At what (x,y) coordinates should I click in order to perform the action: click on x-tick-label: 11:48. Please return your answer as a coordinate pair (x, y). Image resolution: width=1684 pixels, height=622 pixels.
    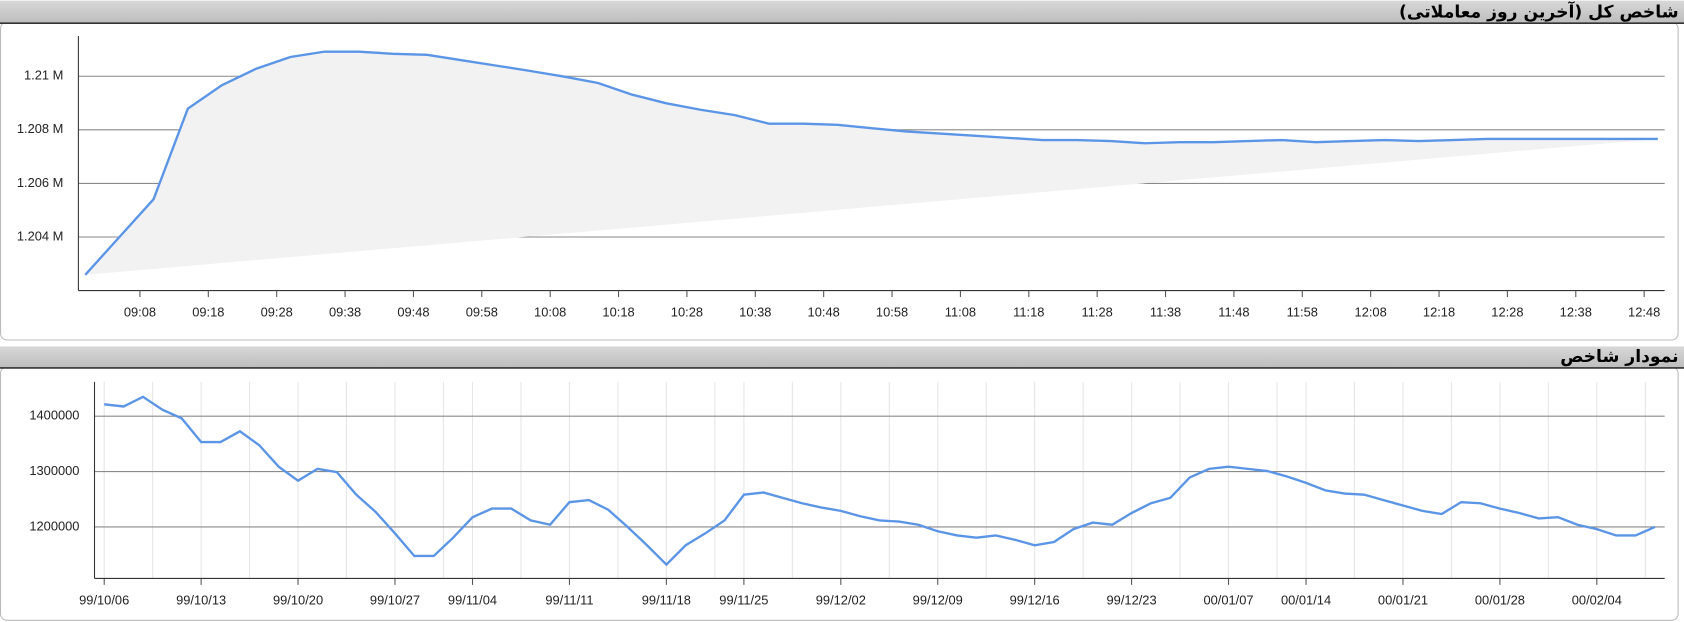
    Looking at the image, I should click on (1233, 312).